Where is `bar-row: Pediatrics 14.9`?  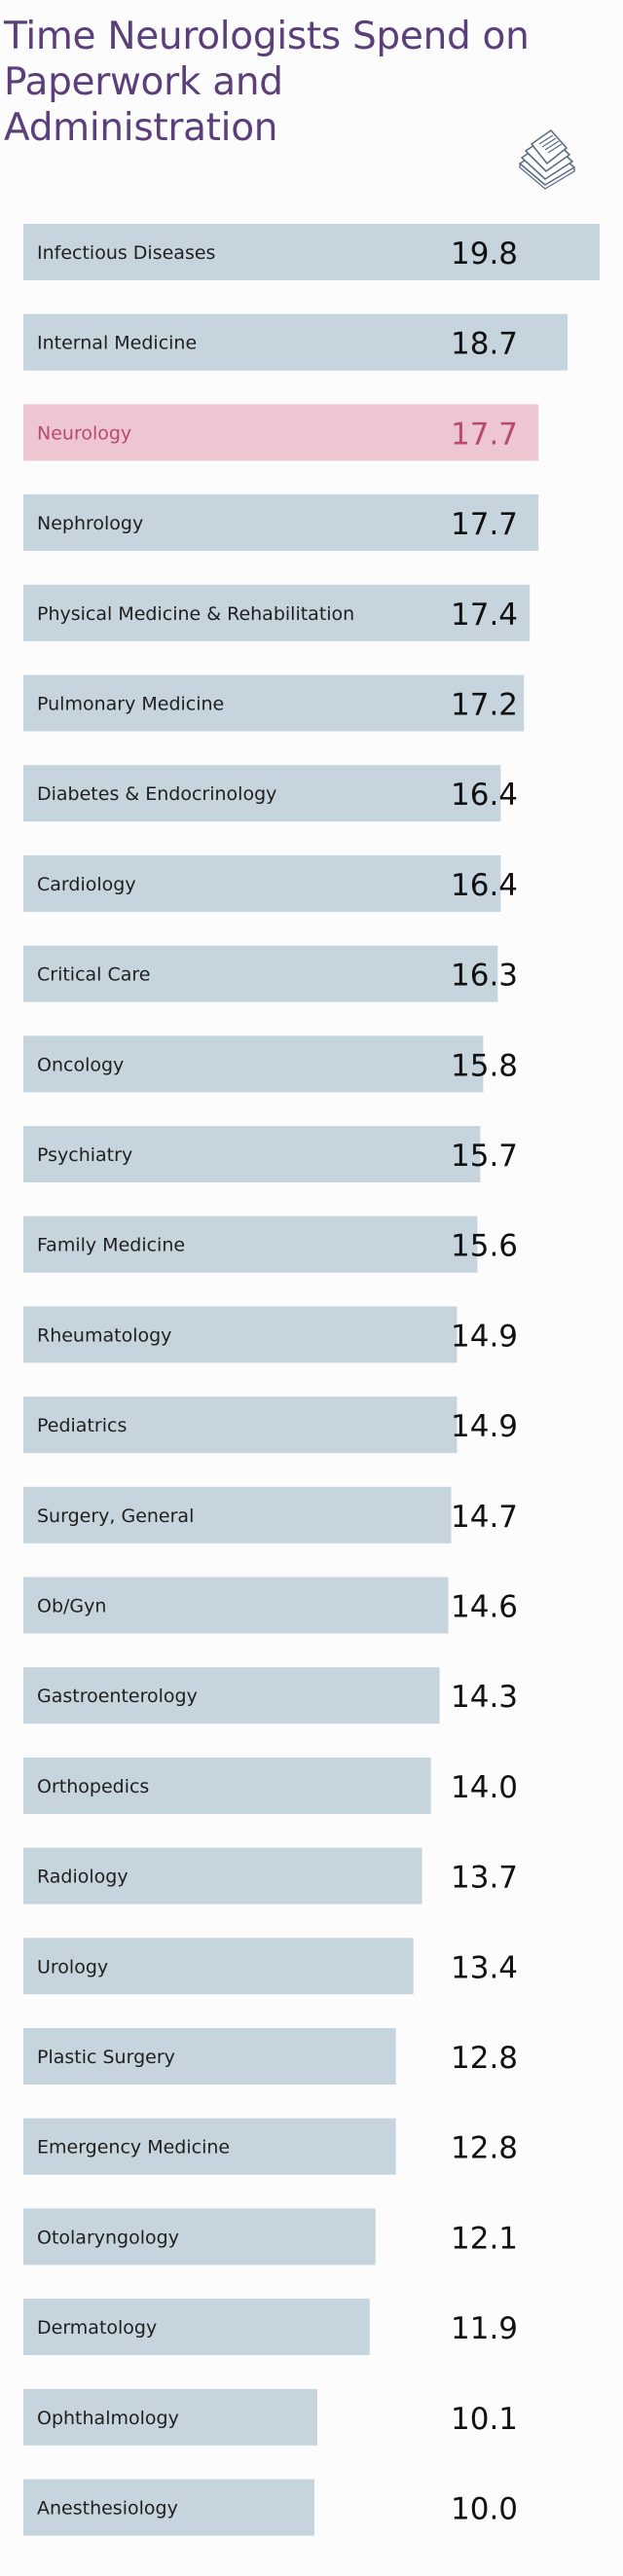
bar-row: Pediatrics 14.9 is located at coordinates (270, 1425).